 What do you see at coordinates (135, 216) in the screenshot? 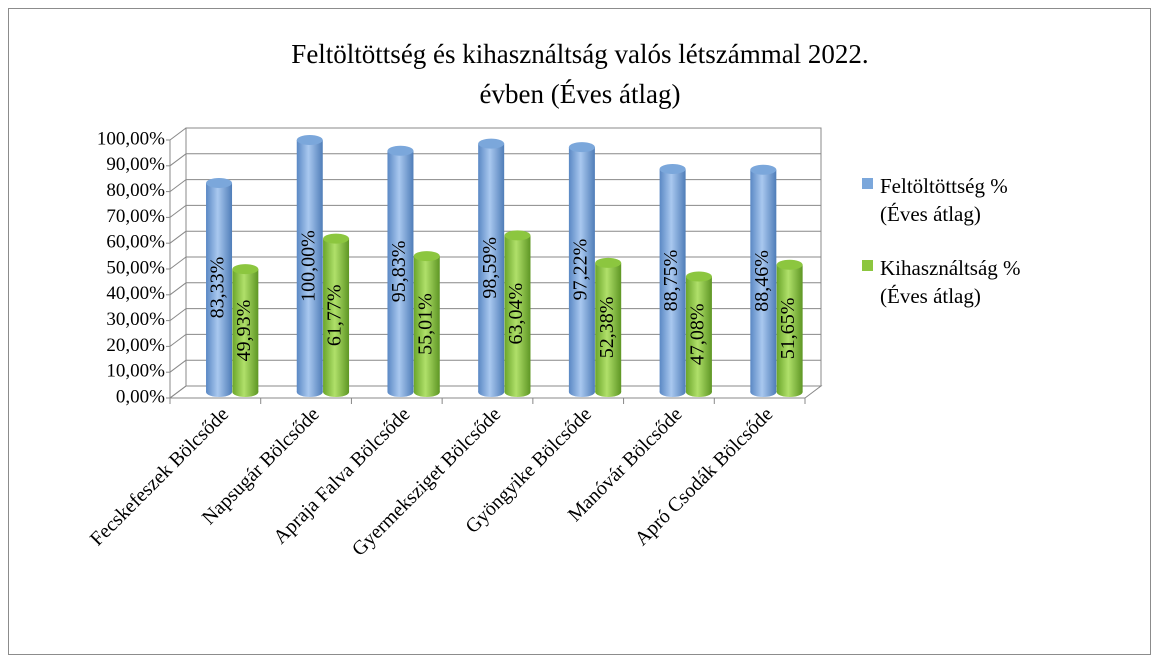
I see `y-tick-label: 70,00%` at bounding box center [135, 216].